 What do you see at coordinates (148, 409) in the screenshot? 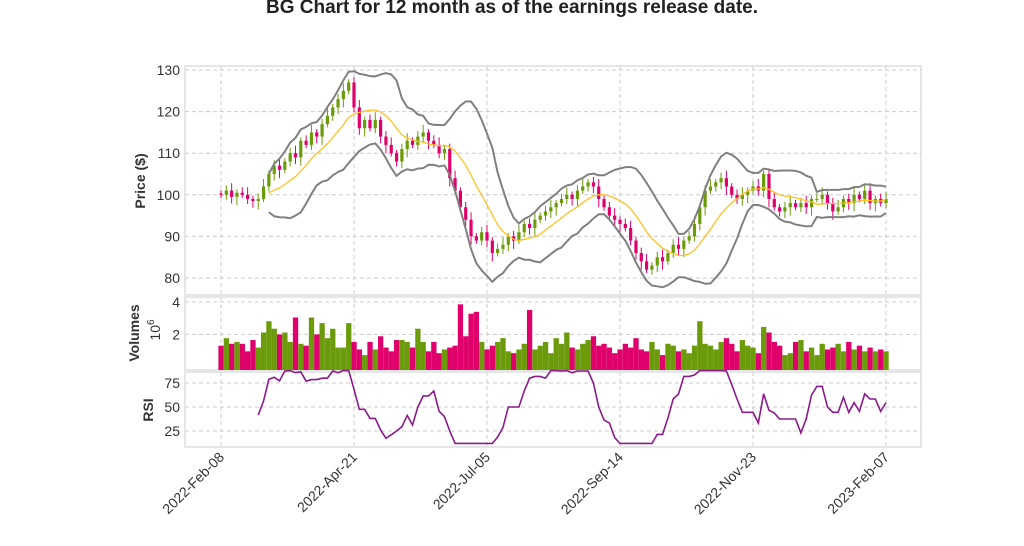
I see `rsi-axis-label: RSI` at bounding box center [148, 409].